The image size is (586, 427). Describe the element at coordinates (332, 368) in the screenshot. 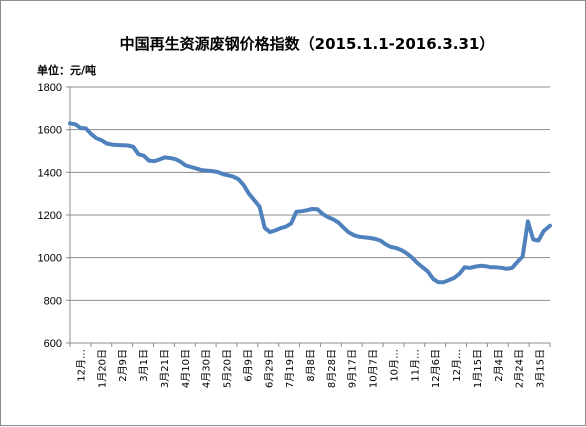

I see `x-tick-label: 8月28日` at that location.